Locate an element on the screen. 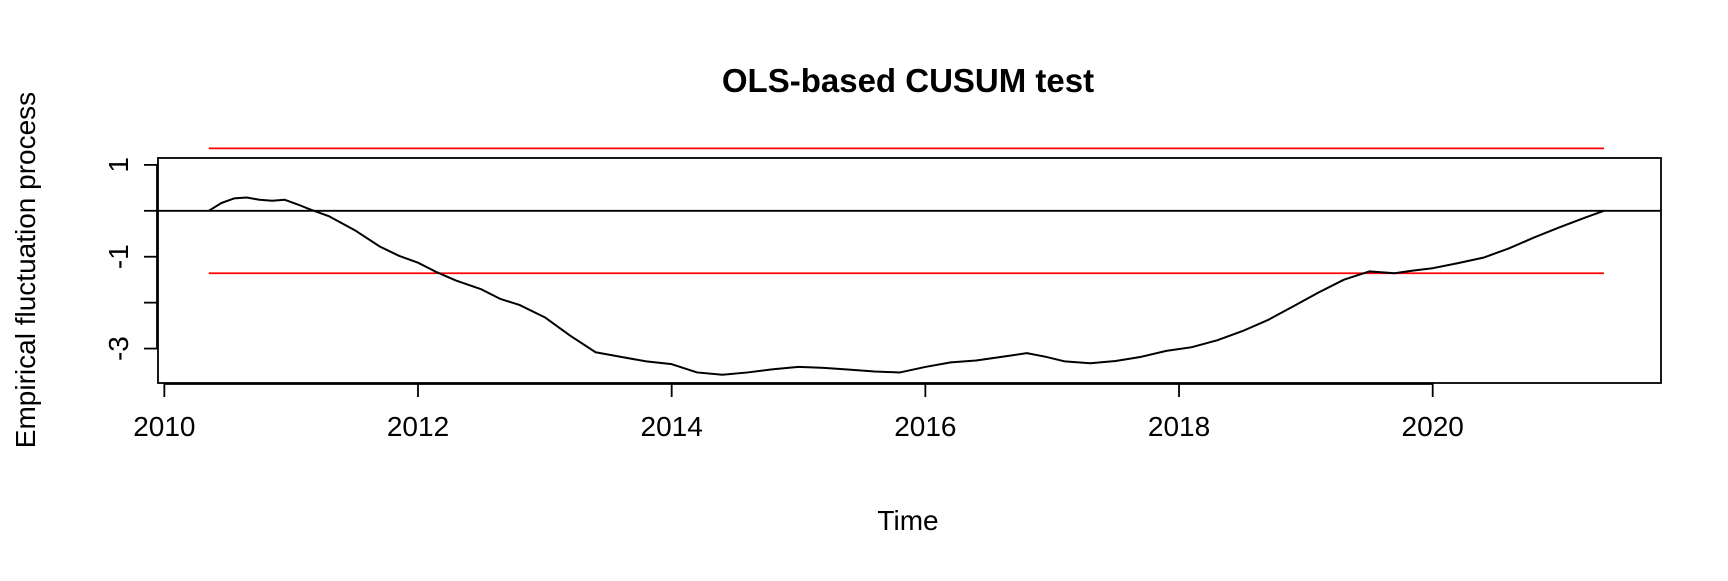  x-tick-label: 2010 is located at coordinates (164, 426).